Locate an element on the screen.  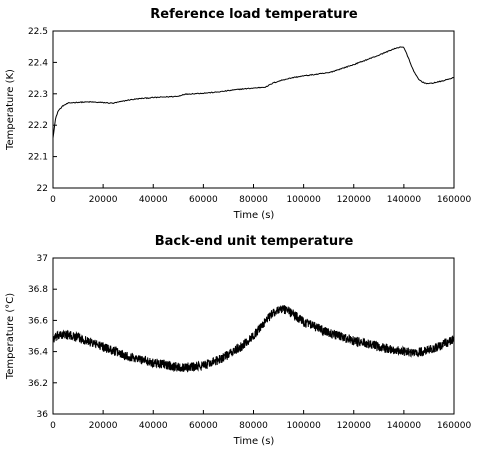
y-tick-label: 36.8 is located at coordinates (38, 290).